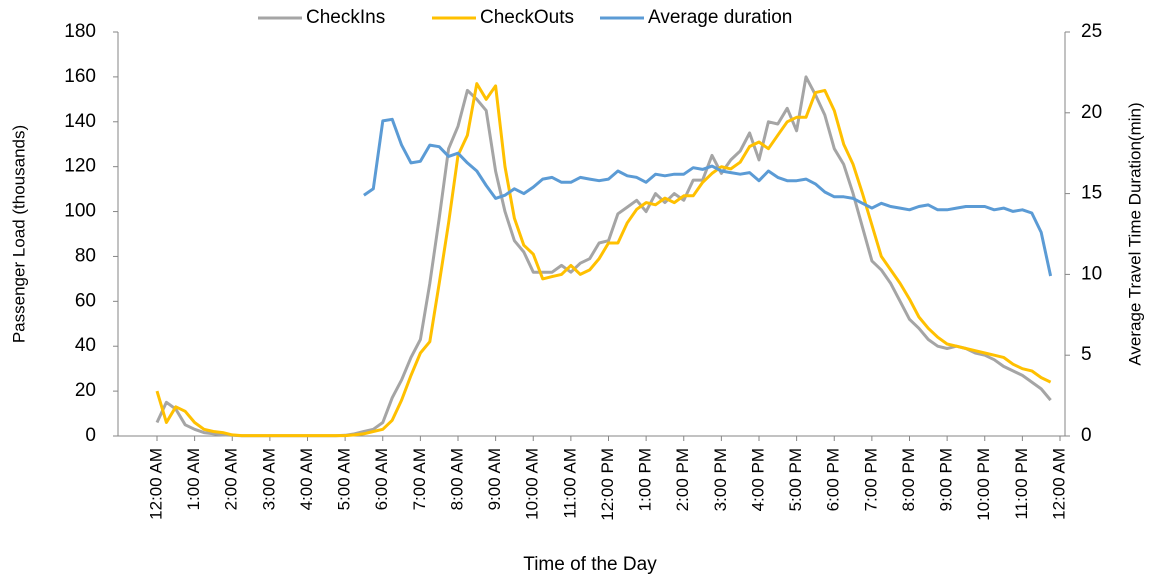 Image resolution: width=1155 pixels, height=581 pixels. I want to click on x-tick-label: 11:00 PM, so click(1021, 484).